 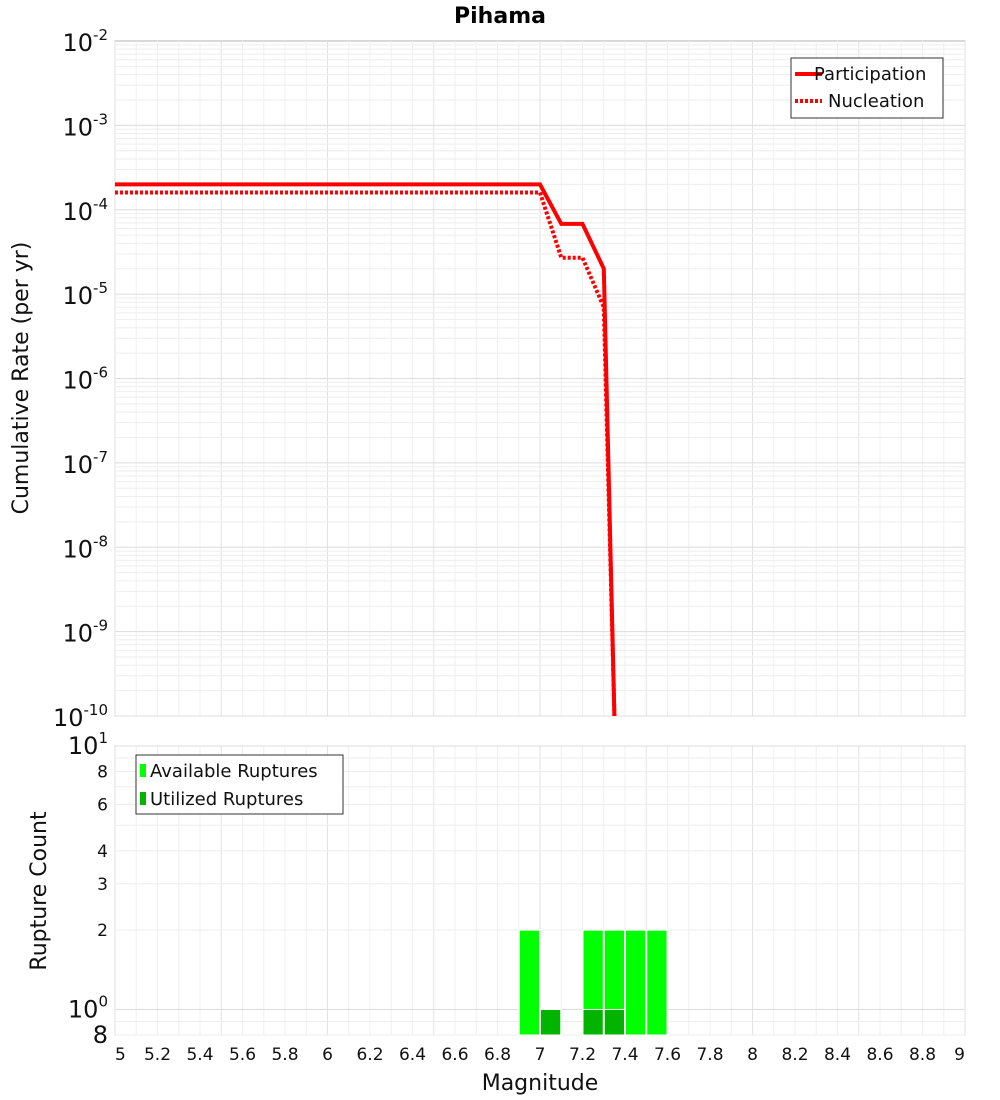 What do you see at coordinates (199, 1055) in the screenshot?
I see `x-tick-label: 5.4` at bounding box center [199, 1055].